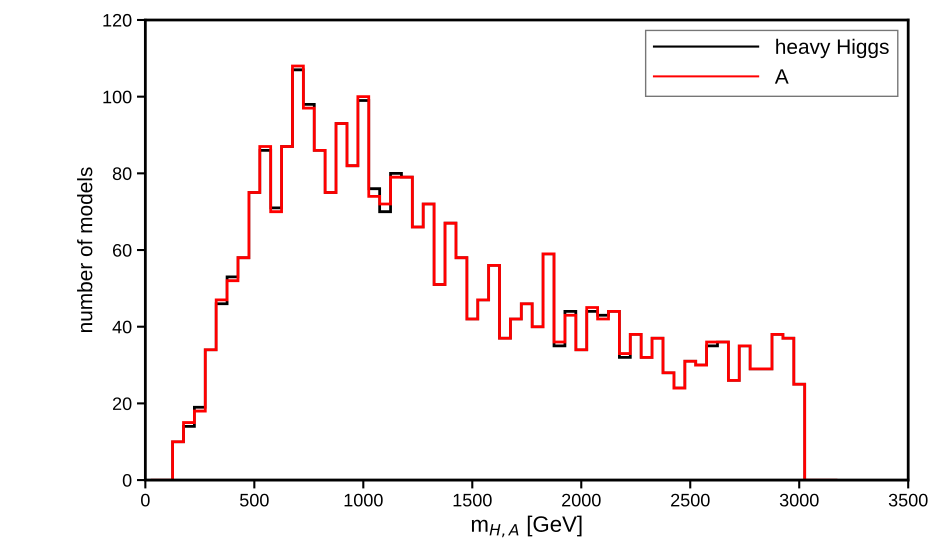 This screenshot has width=950, height=555. I want to click on x-tick-label: 2000, so click(581, 500).